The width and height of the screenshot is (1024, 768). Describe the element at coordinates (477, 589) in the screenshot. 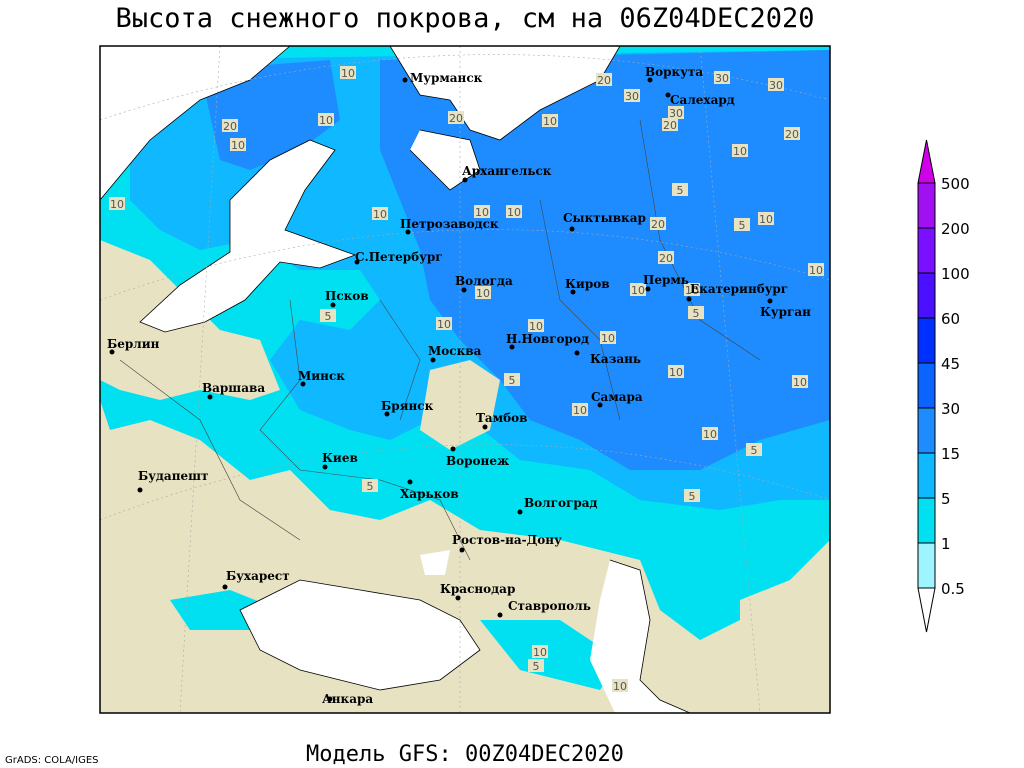

I see `city-label: Краснодар` at that location.